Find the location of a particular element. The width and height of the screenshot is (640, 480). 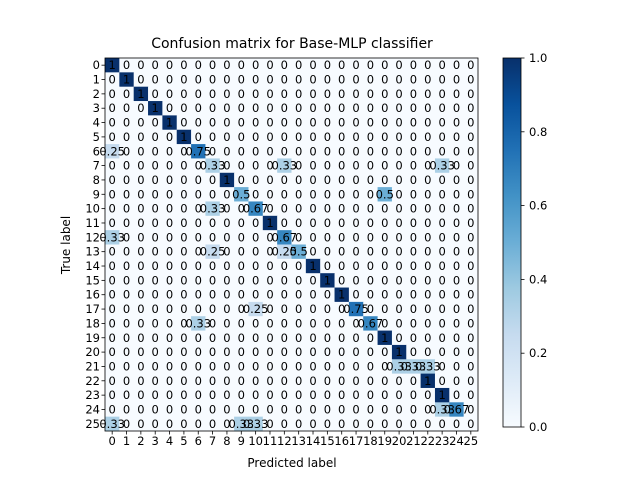

y-tick-label: 21 is located at coordinates (92, 366).